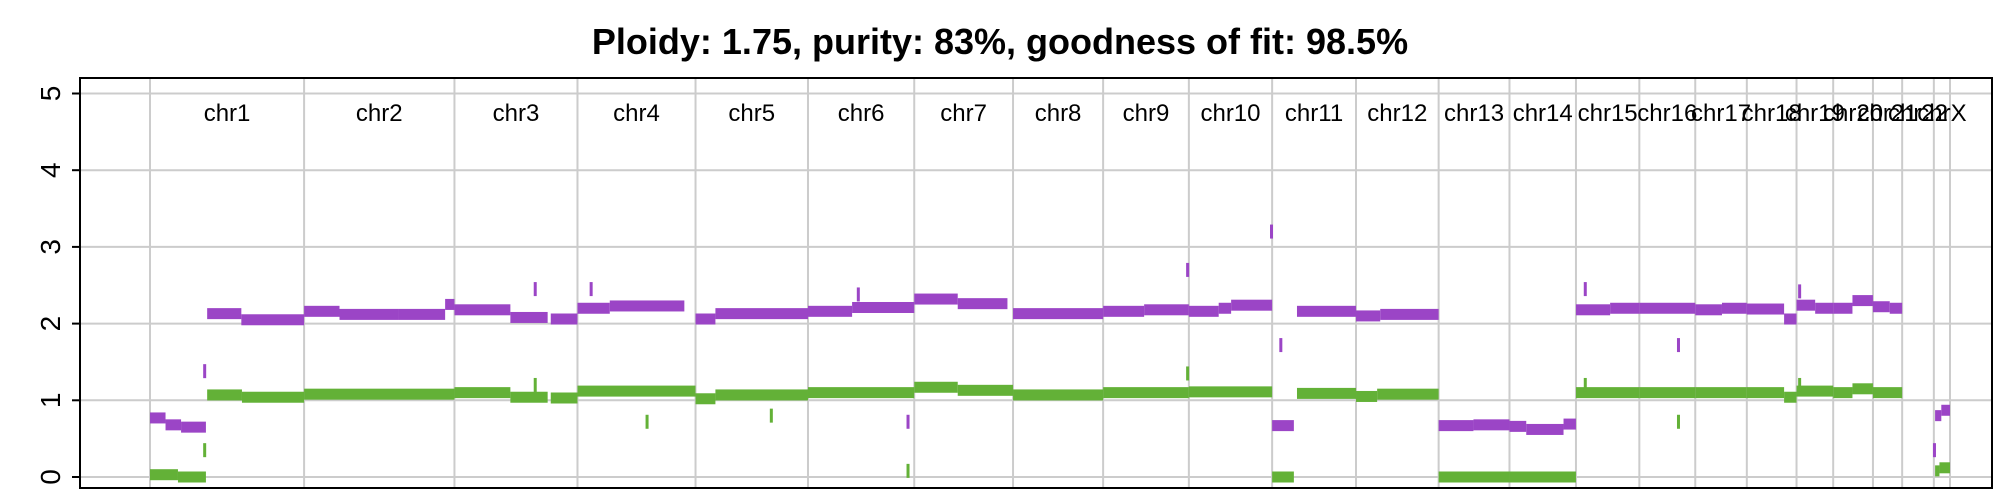  Describe the element at coordinates (50, 170) in the screenshot. I see `y-tick-label: 4` at that location.